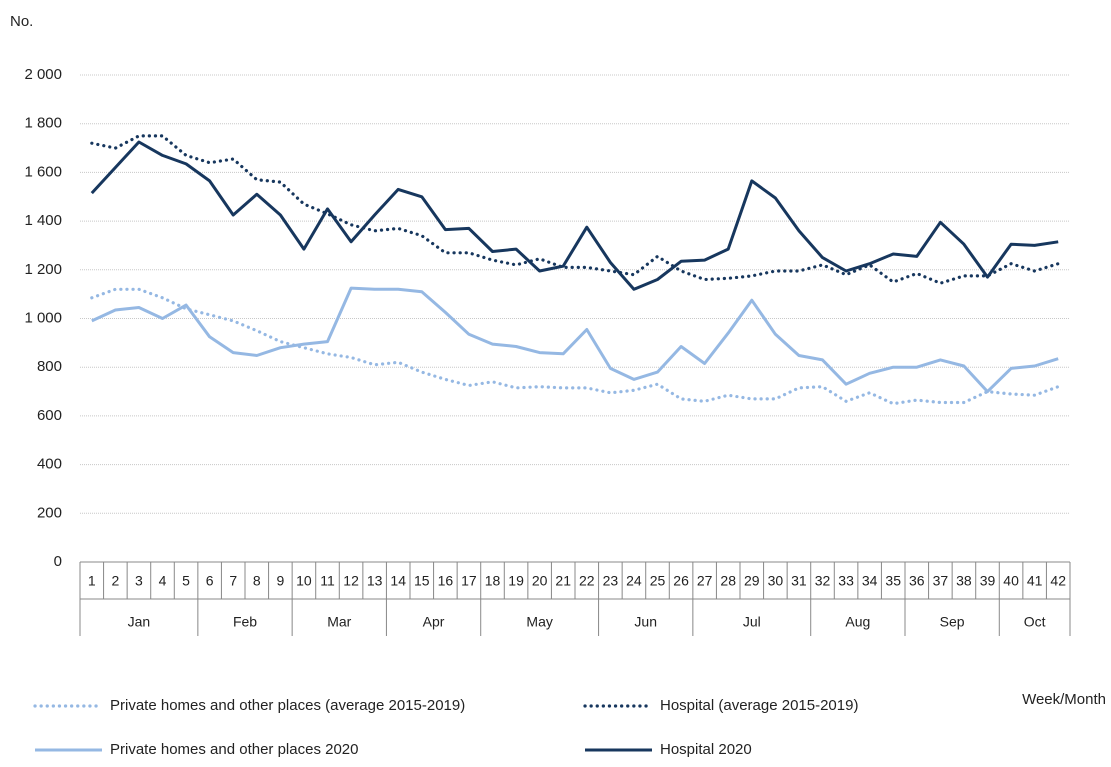 The image size is (1111, 767). What do you see at coordinates (434, 622) in the screenshot?
I see `month-label: Apr` at bounding box center [434, 622].